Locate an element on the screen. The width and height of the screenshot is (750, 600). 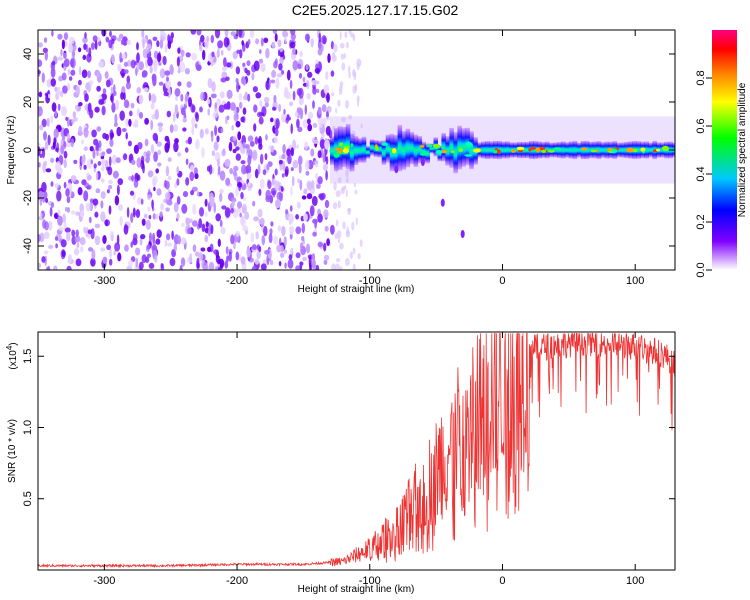
x-tick-label: -200 is located at coordinates (237, 281).